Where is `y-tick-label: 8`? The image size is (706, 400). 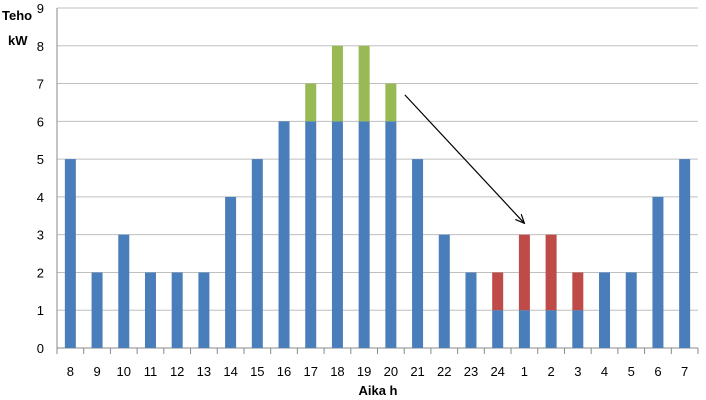
y-tick-label: 8 is located at coordinates (40, 46).